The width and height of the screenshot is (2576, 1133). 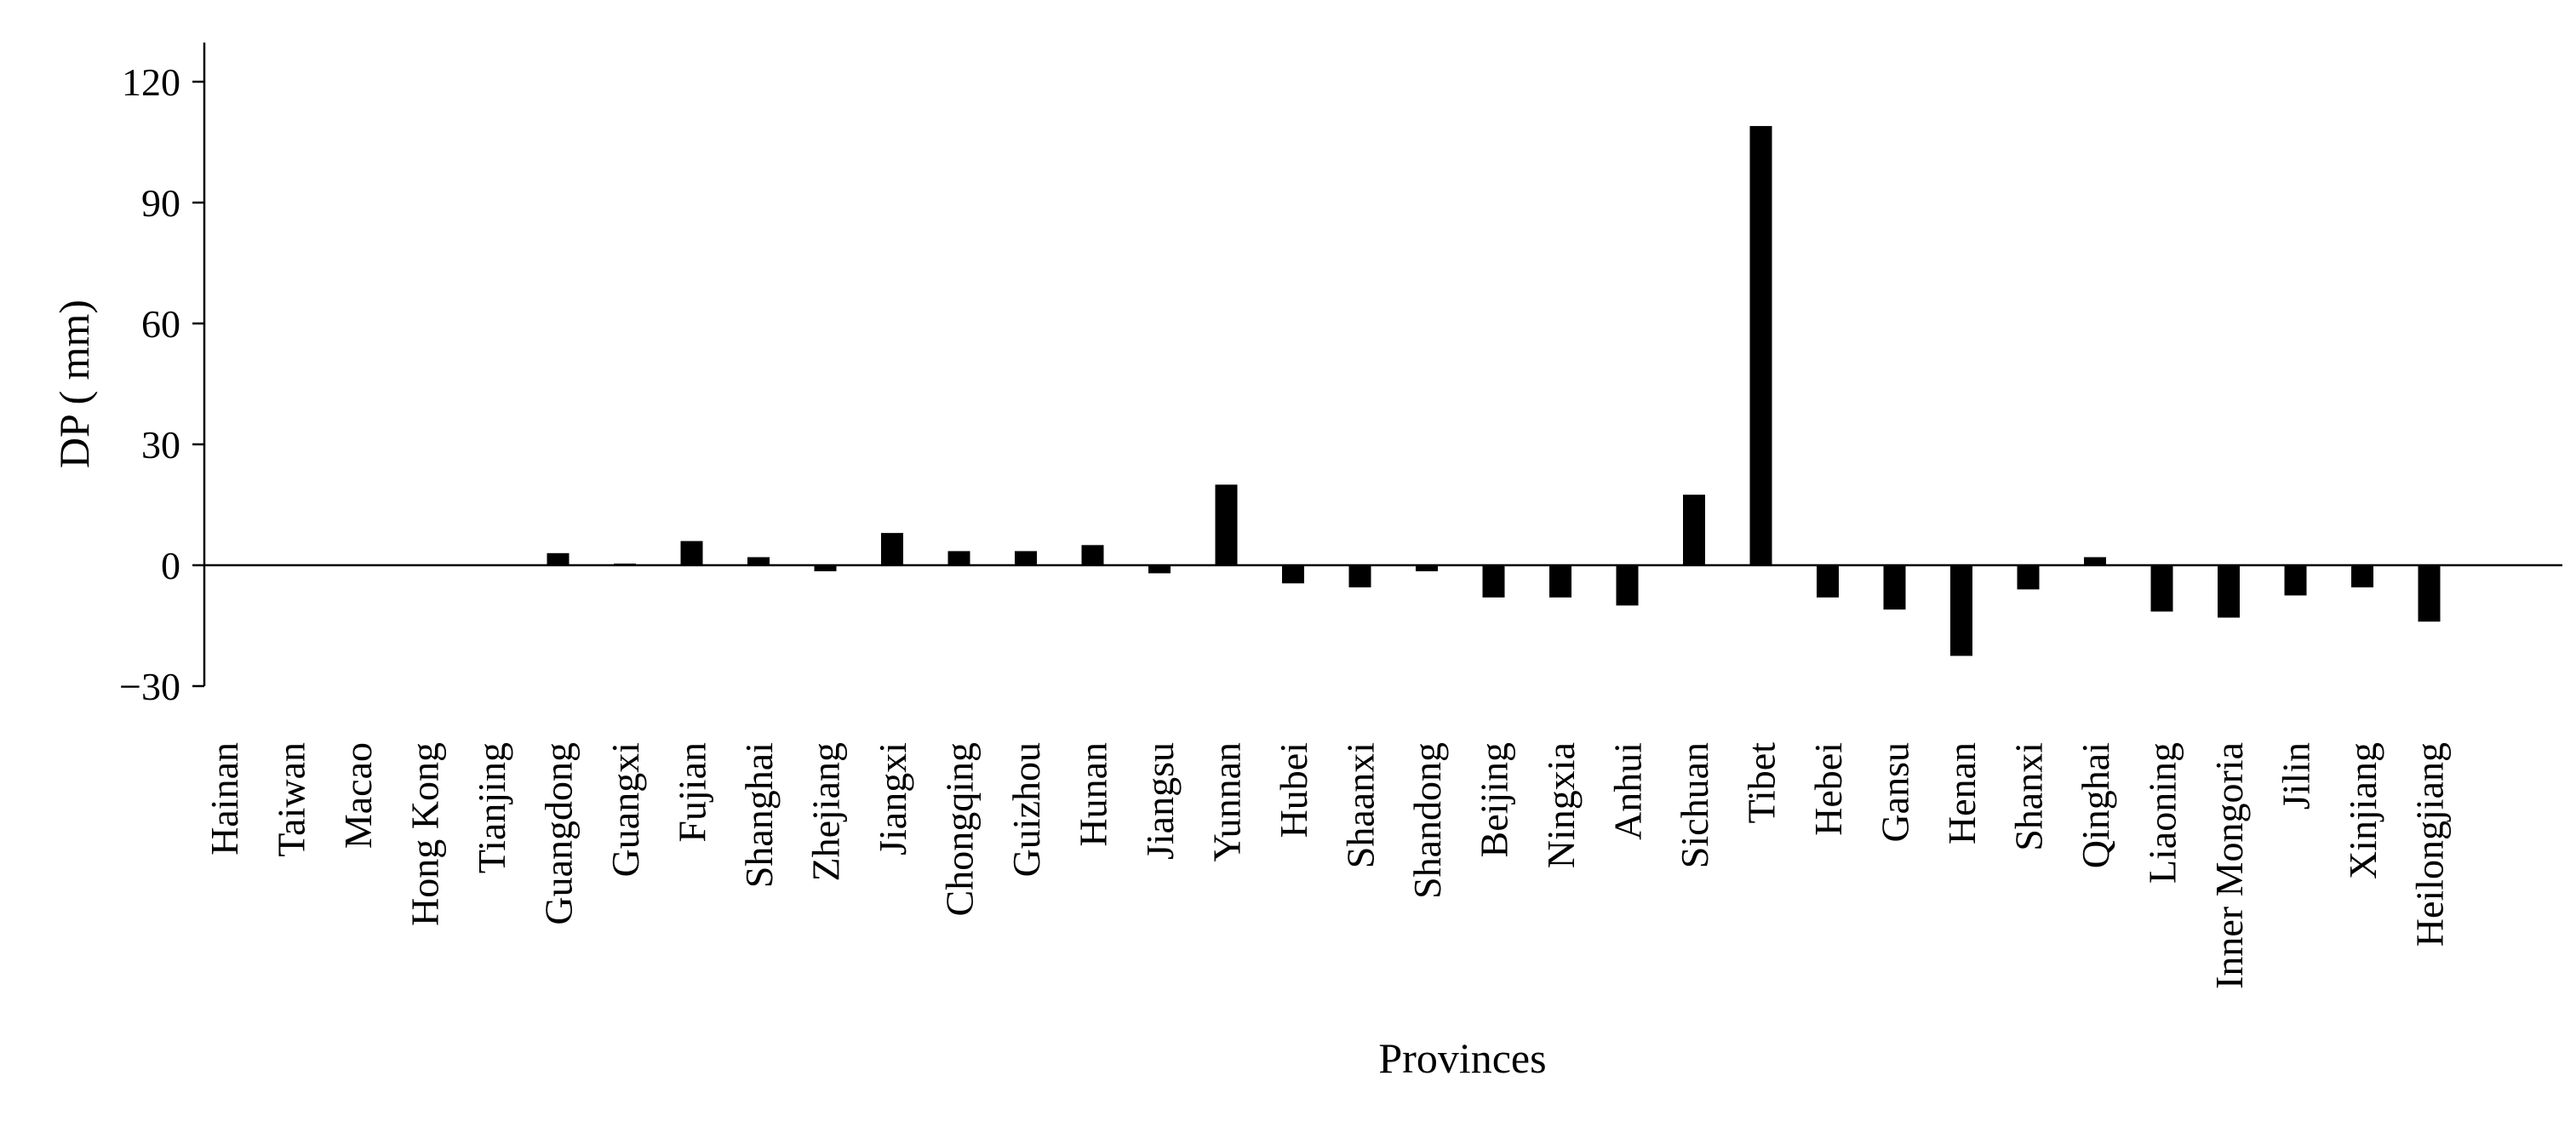 I want to click on bar-xinjiang, so click(x=2362, y=576).